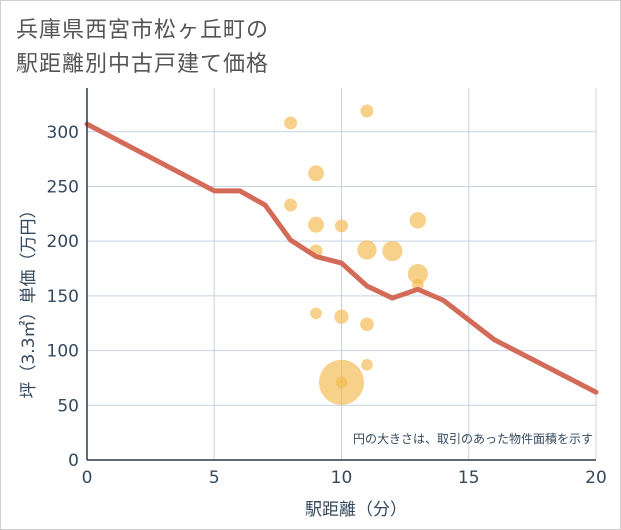 This screenshot has width=621, height=530. Describe the element at coordinates (73, 461) in the screenshot. I see `y-tick-label: 0` at that location.